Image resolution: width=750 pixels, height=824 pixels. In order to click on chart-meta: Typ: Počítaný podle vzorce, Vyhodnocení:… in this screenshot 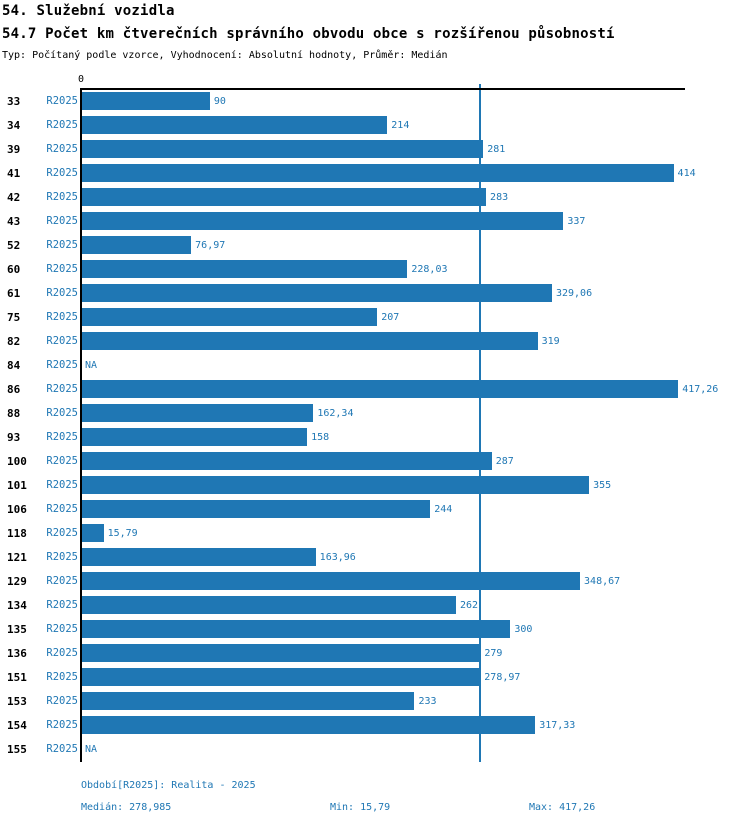, I will do `click(225, 55)`.